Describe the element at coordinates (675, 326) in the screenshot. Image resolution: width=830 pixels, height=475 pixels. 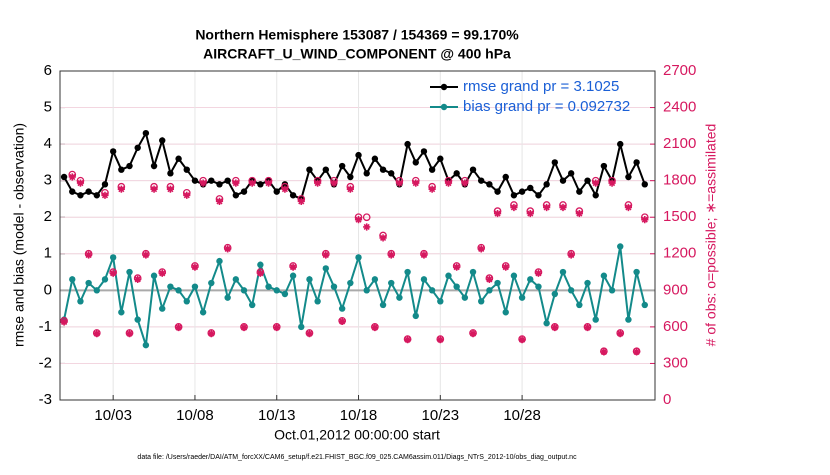
I see `y2-tick-label: 600` at that location.